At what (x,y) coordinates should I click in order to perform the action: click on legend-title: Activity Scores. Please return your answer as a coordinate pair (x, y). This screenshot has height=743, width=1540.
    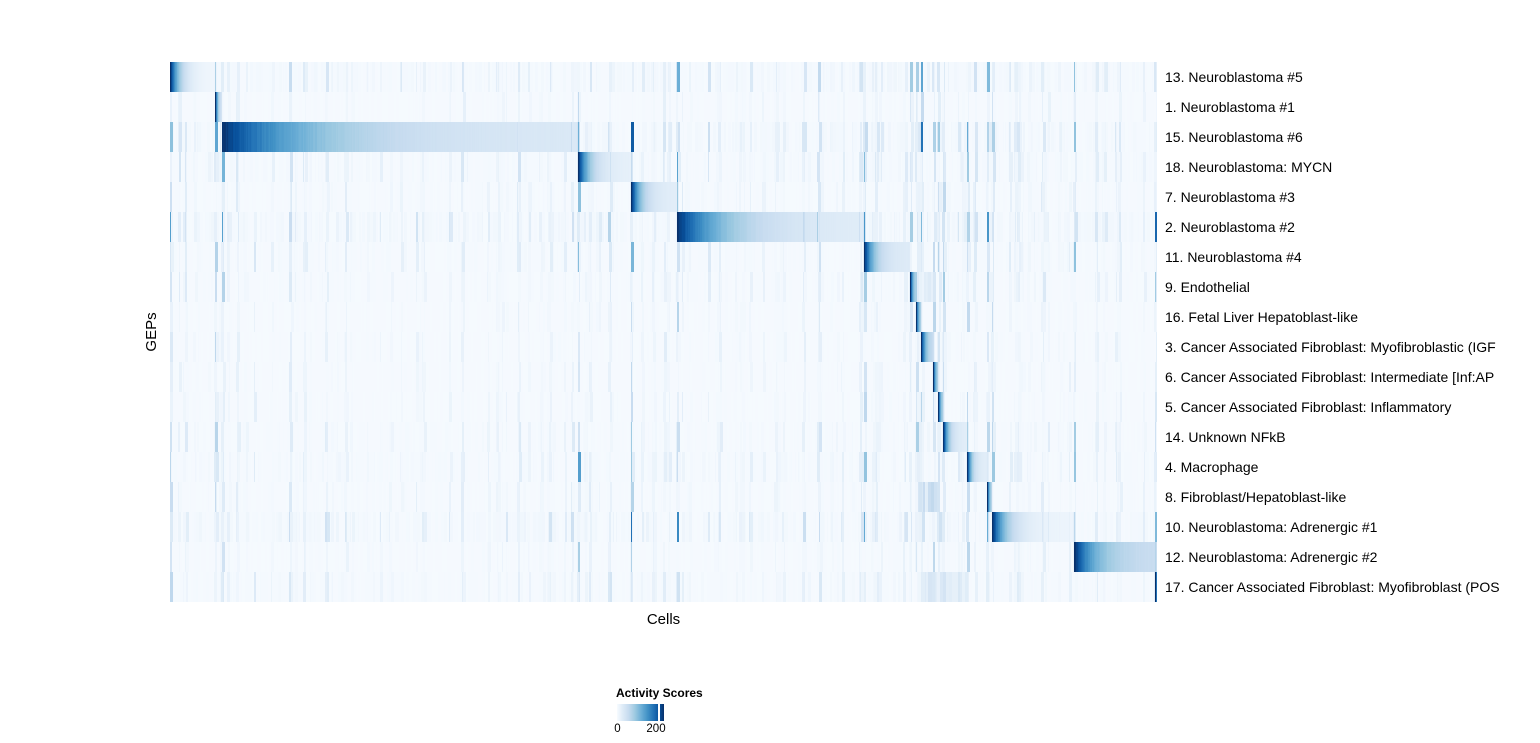
    Looking at the image, I should click on (659, 693).